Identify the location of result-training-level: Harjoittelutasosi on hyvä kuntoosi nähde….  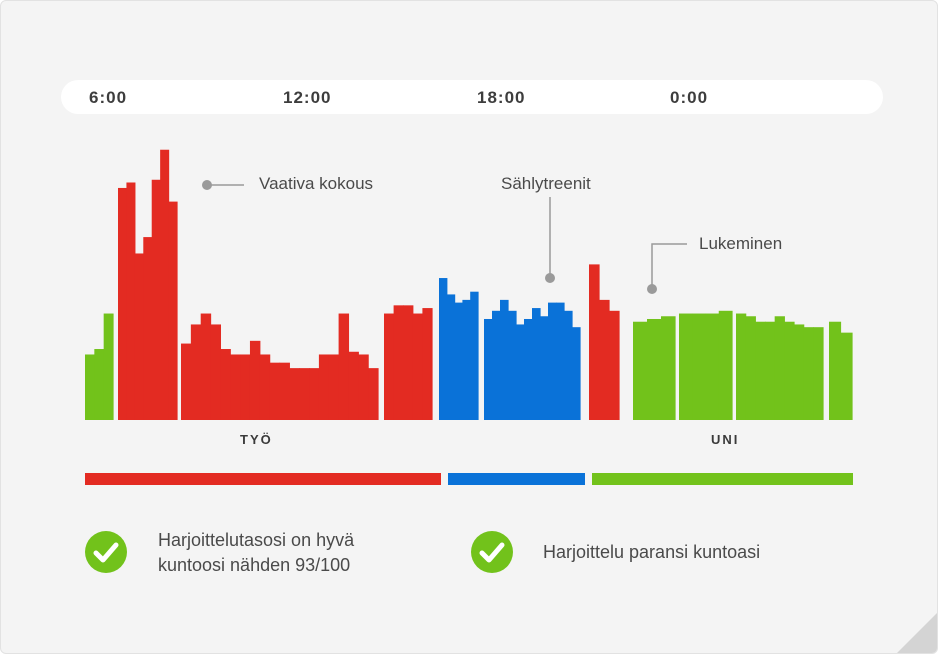
(256, 553).